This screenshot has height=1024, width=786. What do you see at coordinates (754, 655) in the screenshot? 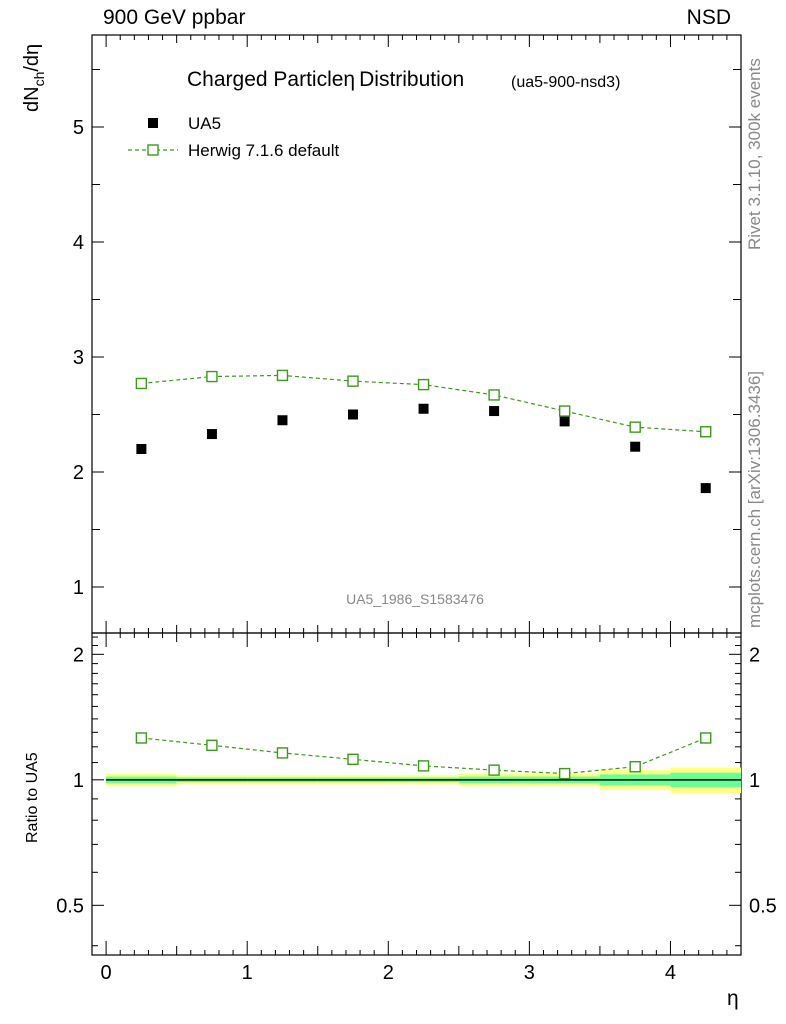
I see `ratio-y-tick-label-right: 2` at bounding box center [754, 655].